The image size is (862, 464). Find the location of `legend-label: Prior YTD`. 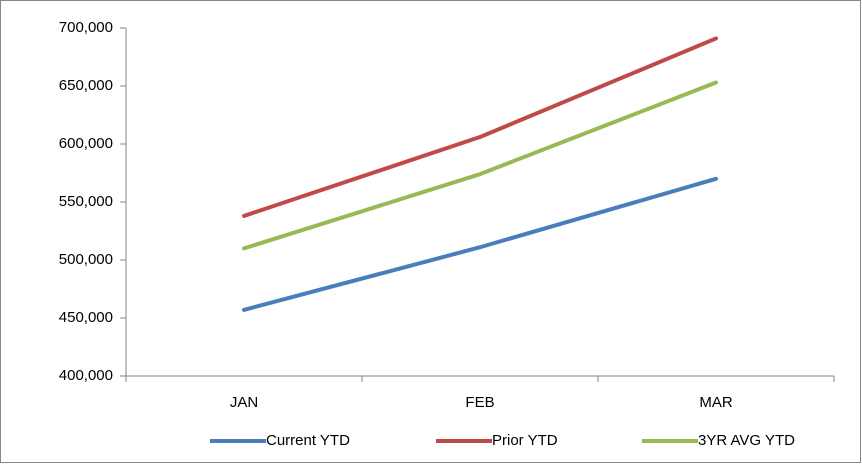

legend-label: Prior YTD is located at coordinates (525, 440).